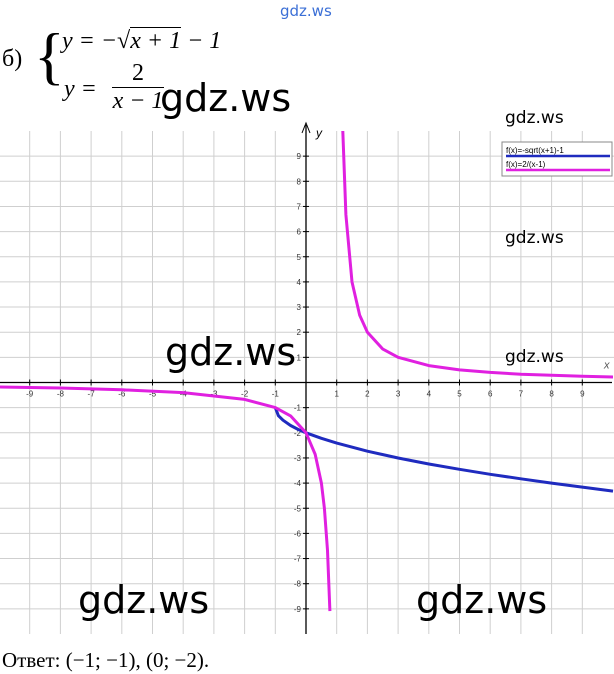 Image resolution: width=614 pixels, height=674 pixels. I want to click on x-tick-label: -6, so click(122, 394).